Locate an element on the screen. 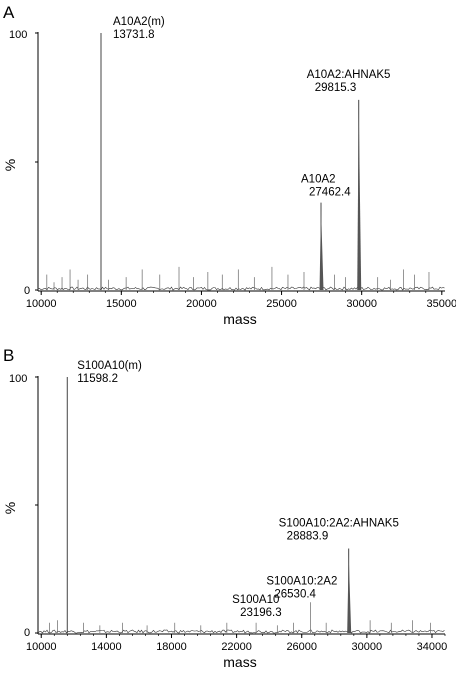 This screenshot has width=456, height=674. panel-a-peak-label: A10A2:AHNAK5 is located at coordinates (349, 75).